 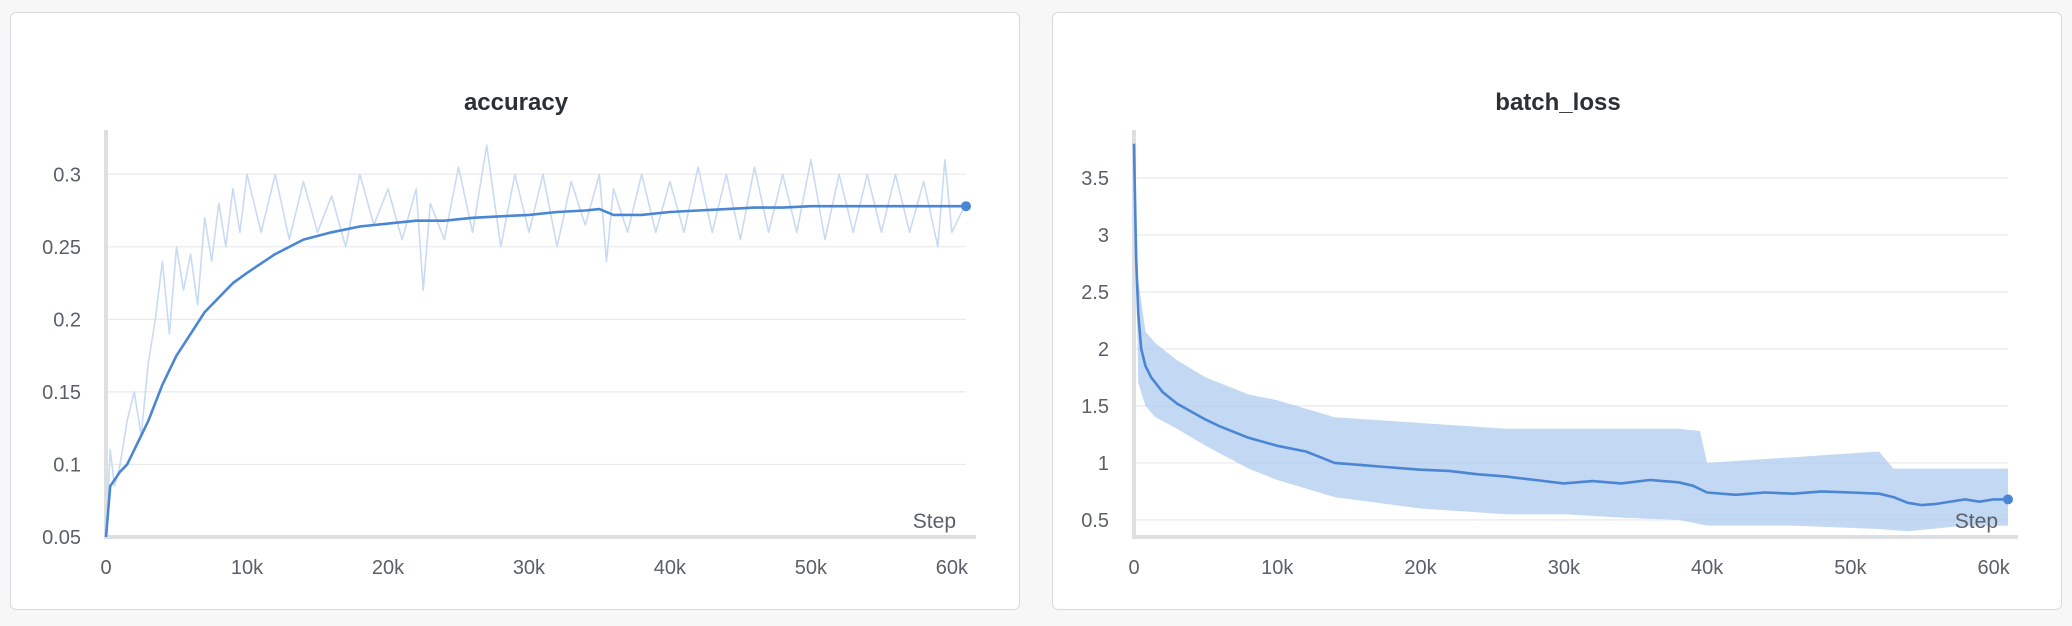 What do you see at coordinates (1103, 464) in the screenshot?
I see `y-tick-label: 1` at bounding box center [1103, 464].